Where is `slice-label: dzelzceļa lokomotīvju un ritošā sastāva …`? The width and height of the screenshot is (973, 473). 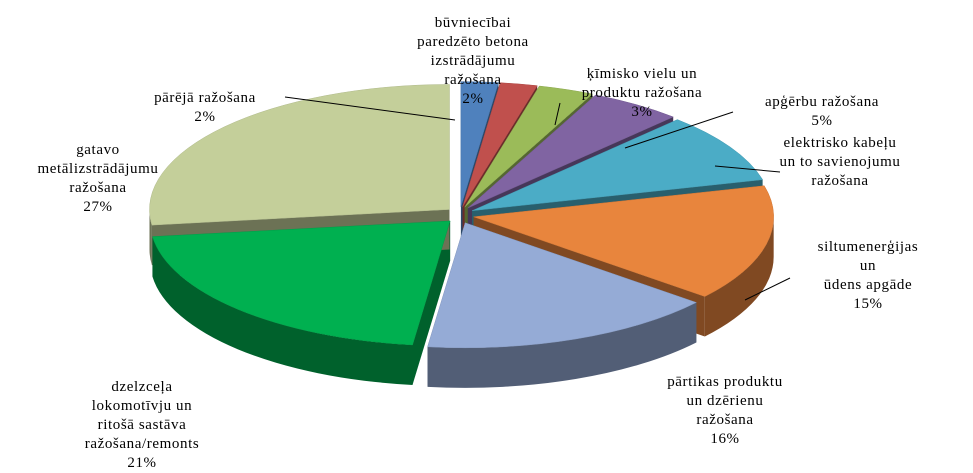
slice-label: dzelzceļa lokomotīvju un ritošā sastāva … is located at coordinates (142, 425).